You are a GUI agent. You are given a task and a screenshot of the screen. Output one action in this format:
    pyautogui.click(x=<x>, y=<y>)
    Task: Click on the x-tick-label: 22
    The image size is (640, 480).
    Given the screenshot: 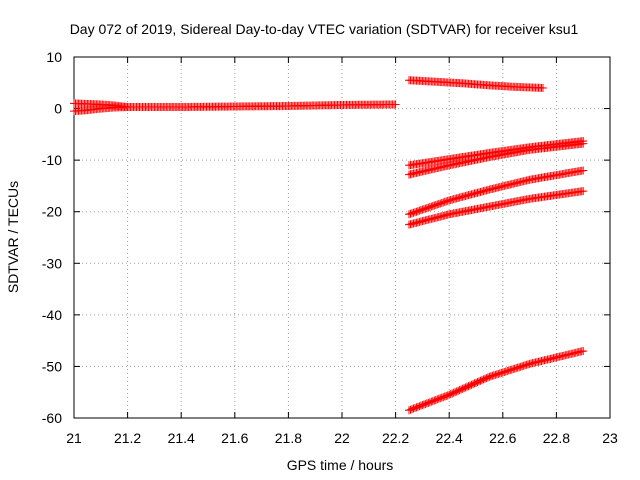 What is the action you would take?
    pyautogui.click(x=342, y=438)
    